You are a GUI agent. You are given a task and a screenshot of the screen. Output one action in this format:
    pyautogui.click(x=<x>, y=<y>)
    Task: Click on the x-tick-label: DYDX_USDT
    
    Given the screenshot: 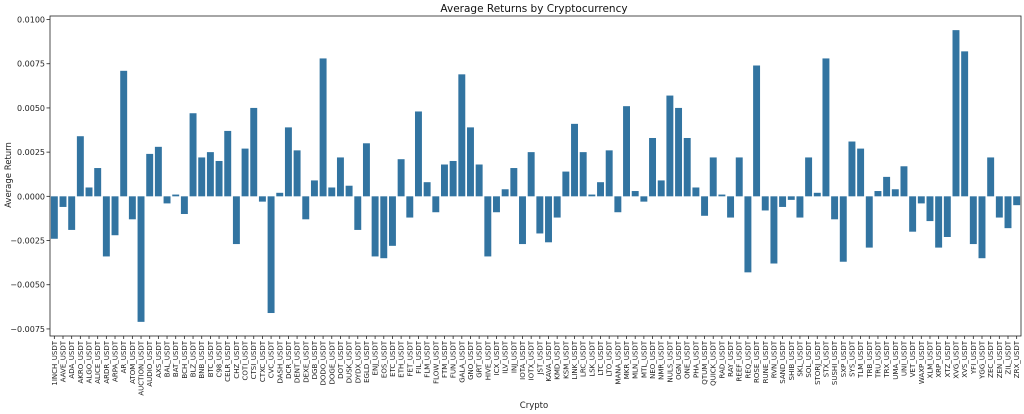 What is the action you would take?
    pyautogui.click(x=358, y=361)
    